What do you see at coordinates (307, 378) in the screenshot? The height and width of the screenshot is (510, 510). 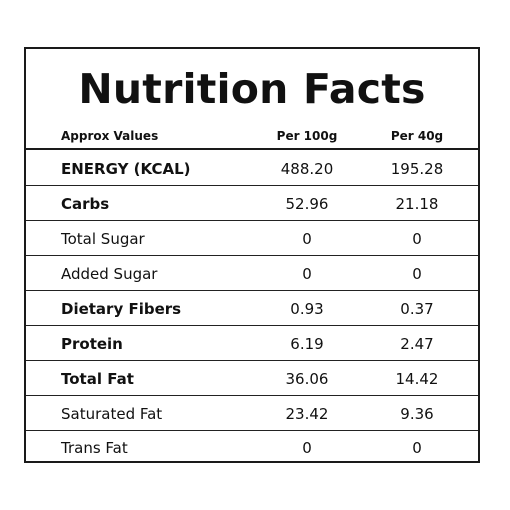 I see `row-value-per-100g: 36.06` at bounding box center [307, 378].